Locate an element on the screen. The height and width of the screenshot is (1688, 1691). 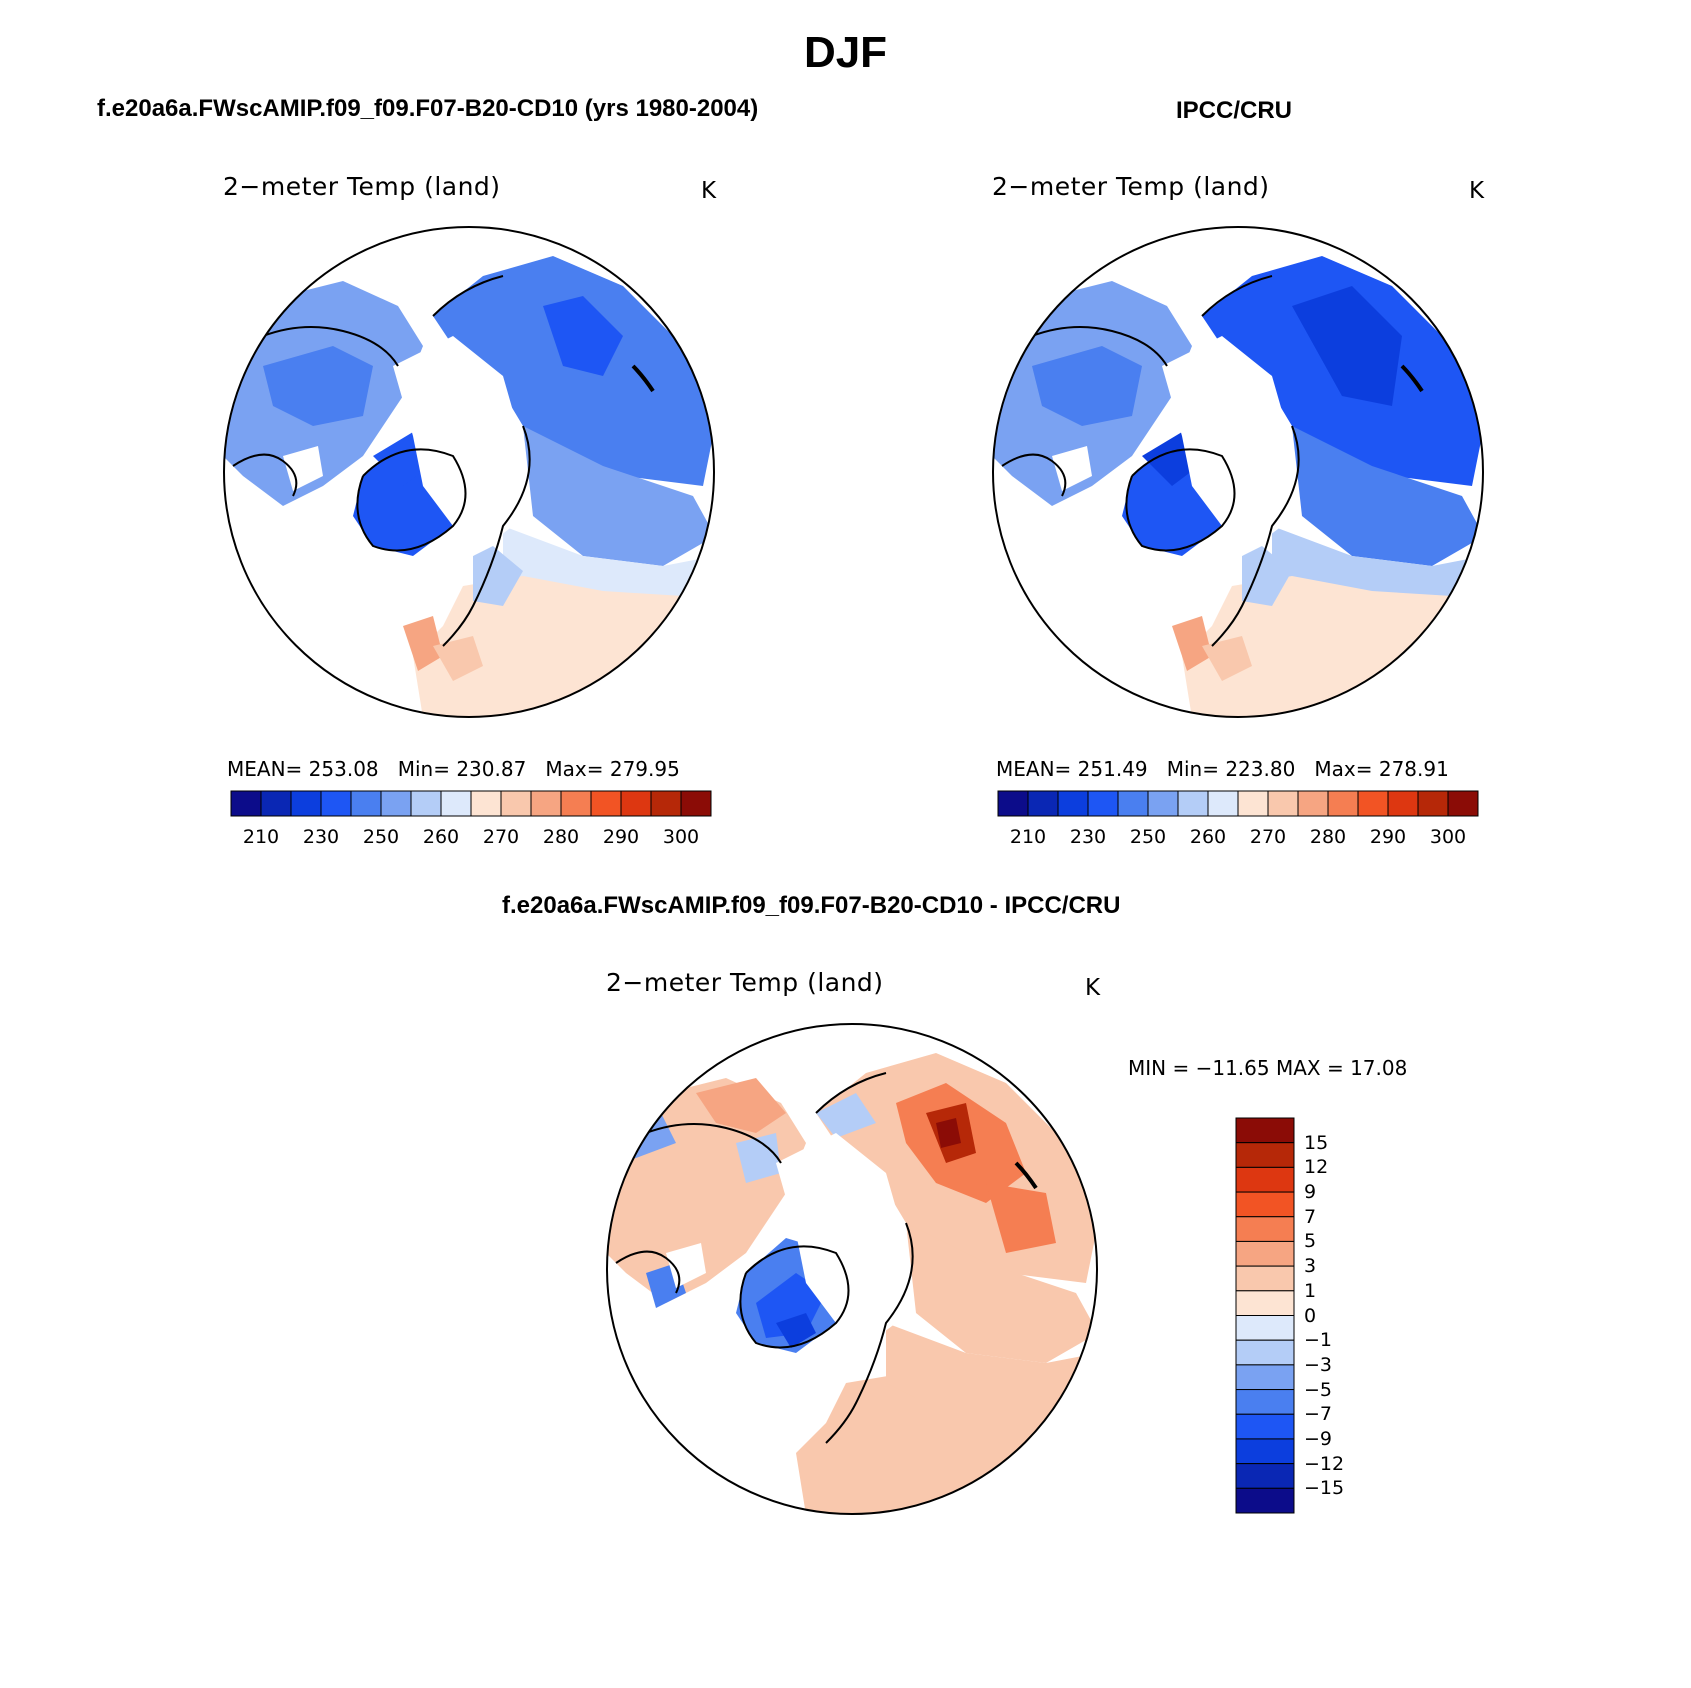
model-variable-label: 2−meter Temp (land) is located at coordinates (362, 186).